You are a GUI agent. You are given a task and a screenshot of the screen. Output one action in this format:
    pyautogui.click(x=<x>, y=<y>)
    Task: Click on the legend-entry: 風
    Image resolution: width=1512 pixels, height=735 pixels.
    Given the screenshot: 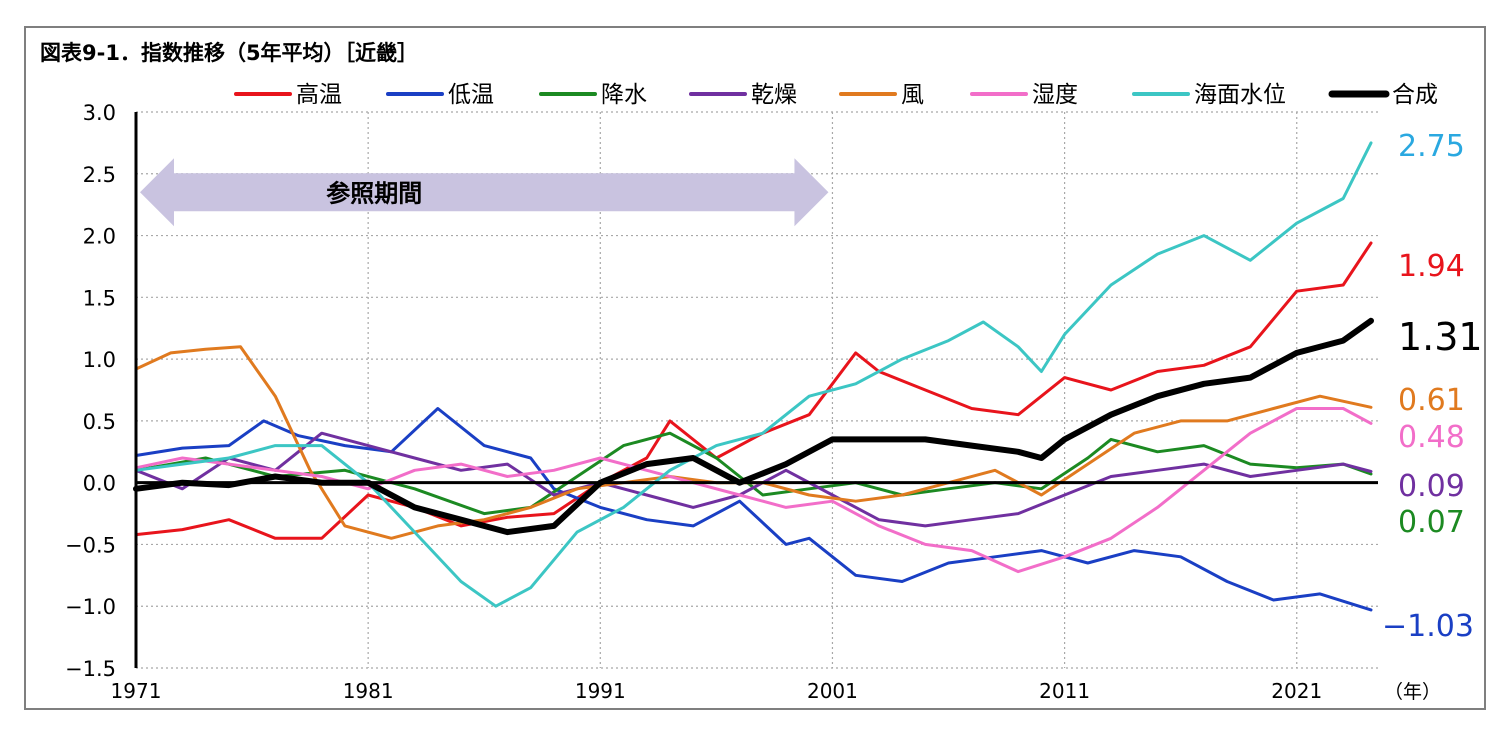 What is the action you would take?
    pyautogui.click(x=912, y=95)
    